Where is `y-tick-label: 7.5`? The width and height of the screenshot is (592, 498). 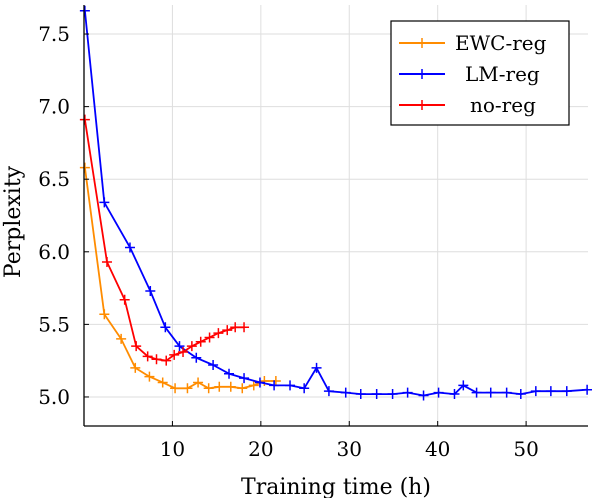 y-tick-label: 7.5 is located at coordinates (54, 34).